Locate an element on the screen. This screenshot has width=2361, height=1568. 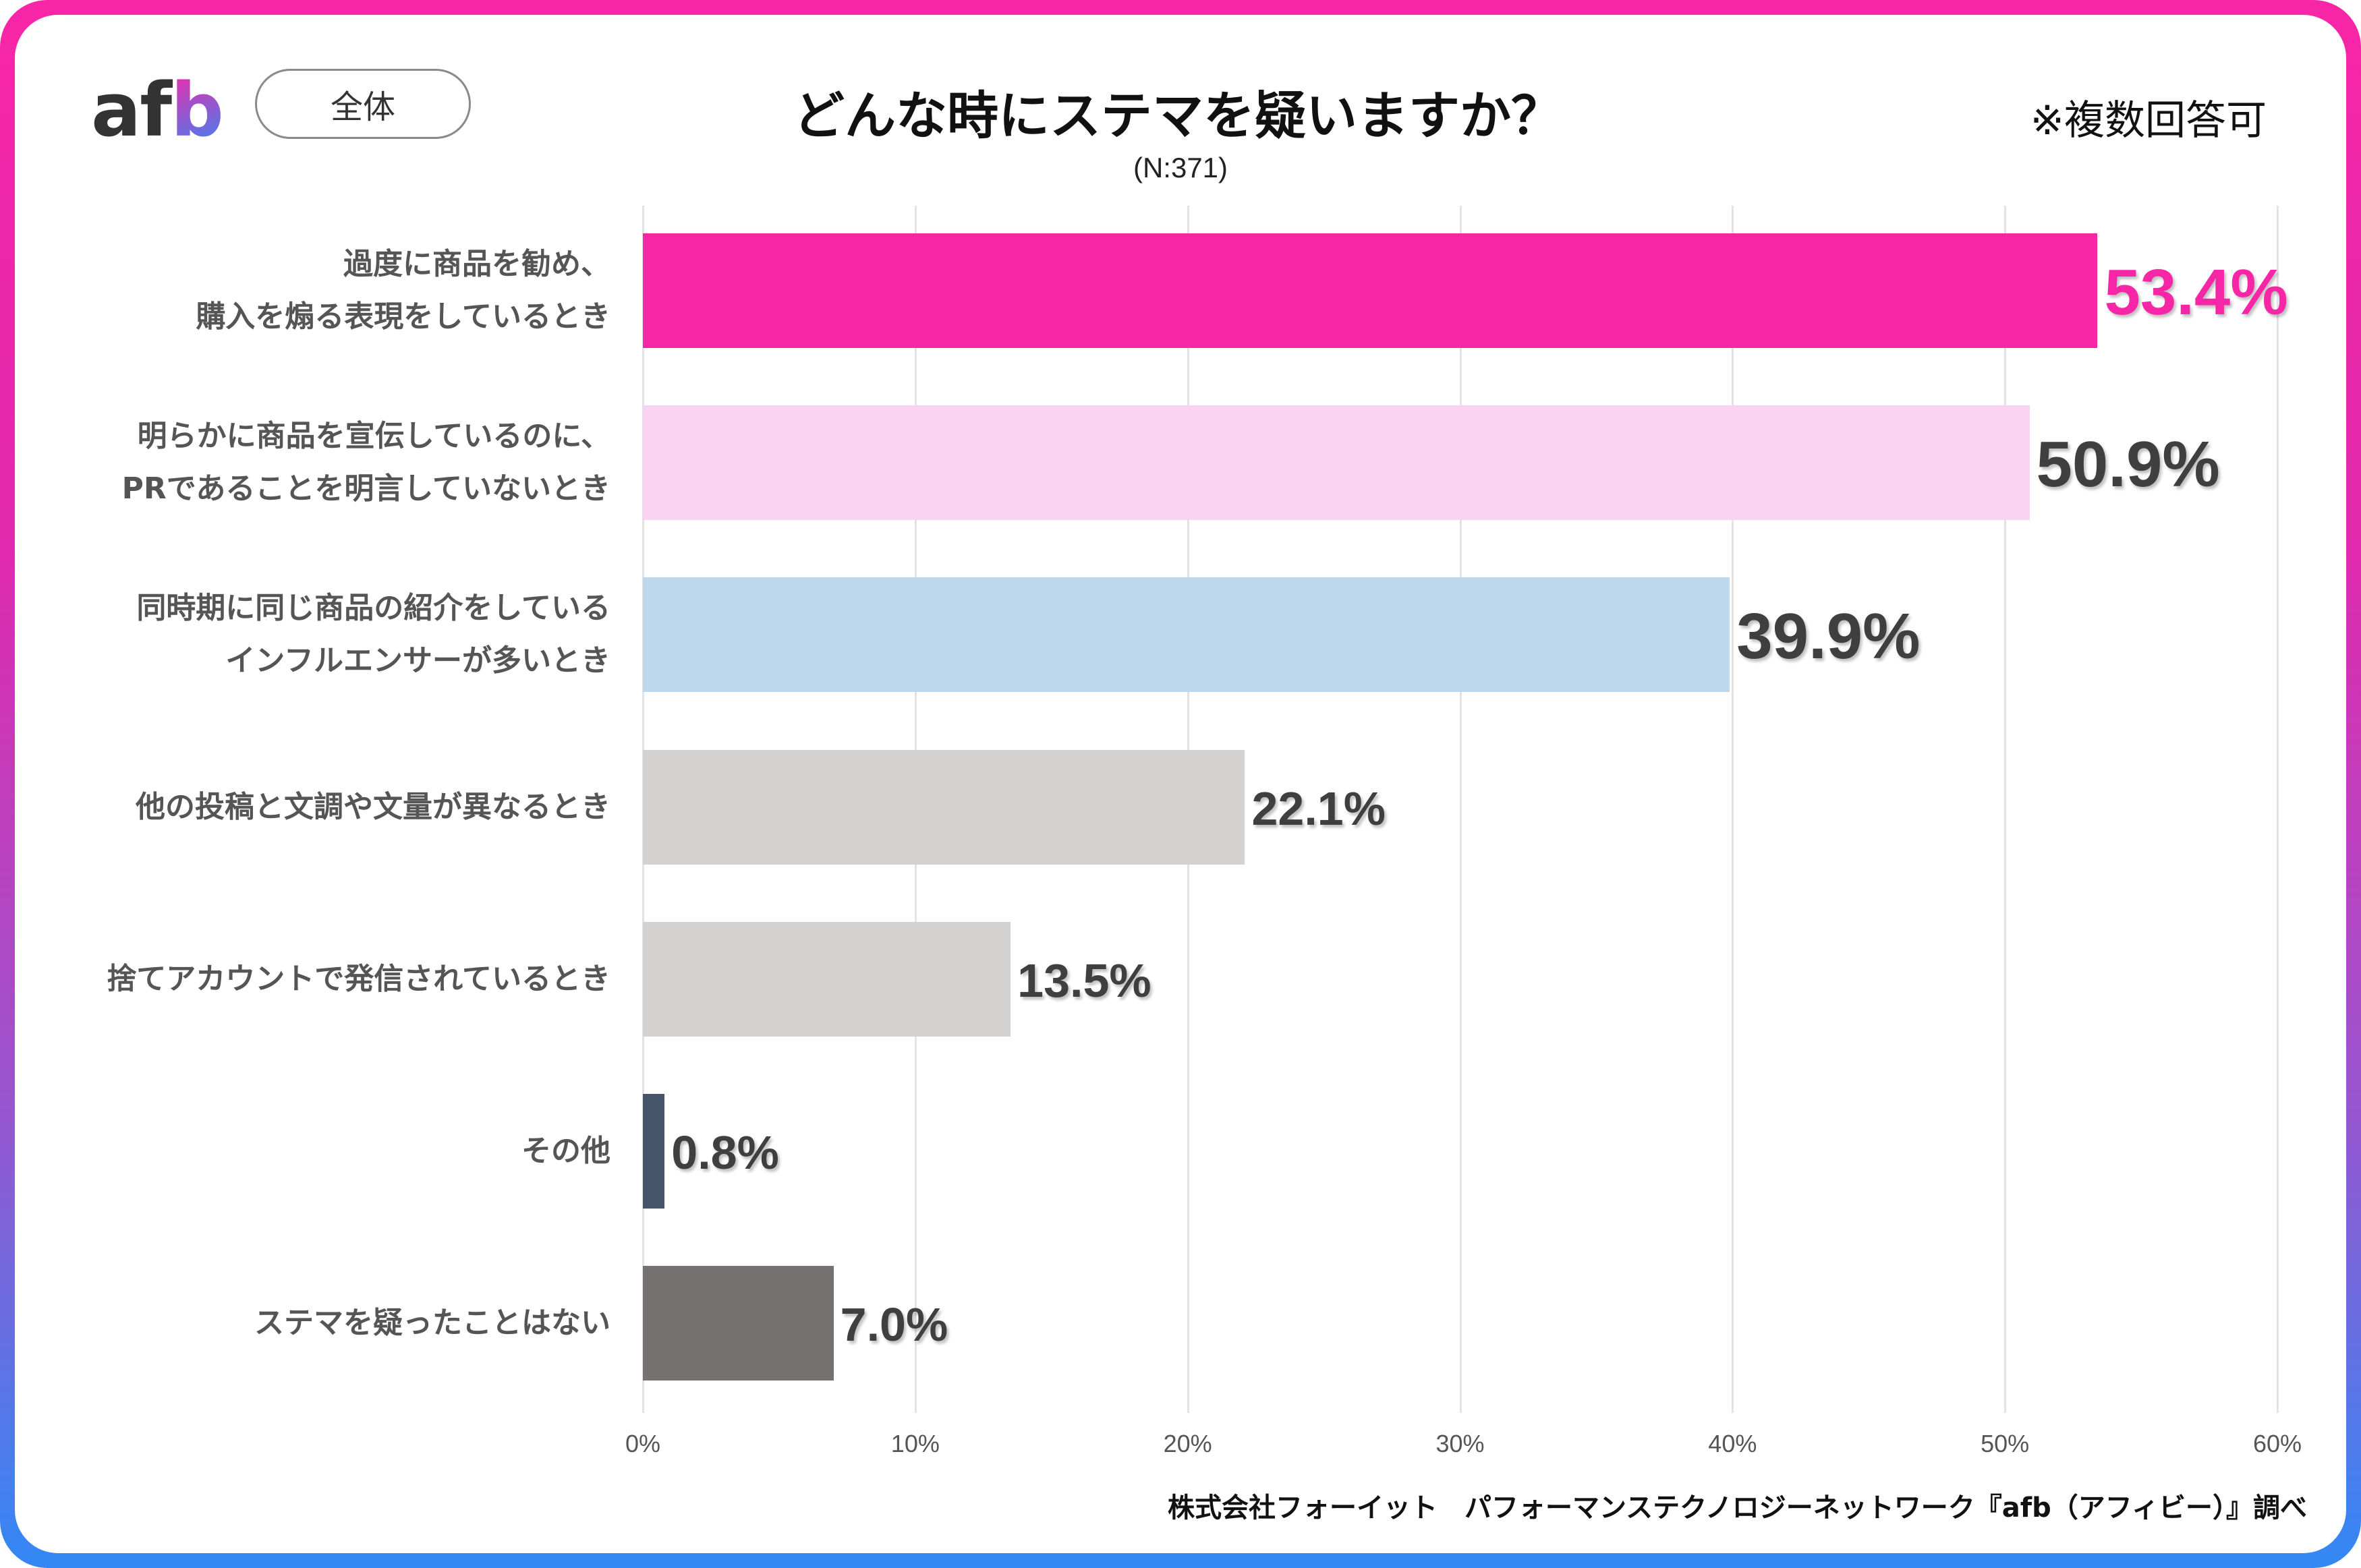
category-label: 捨てアカウントで発信されているとき is located at coordinates (359, 979).